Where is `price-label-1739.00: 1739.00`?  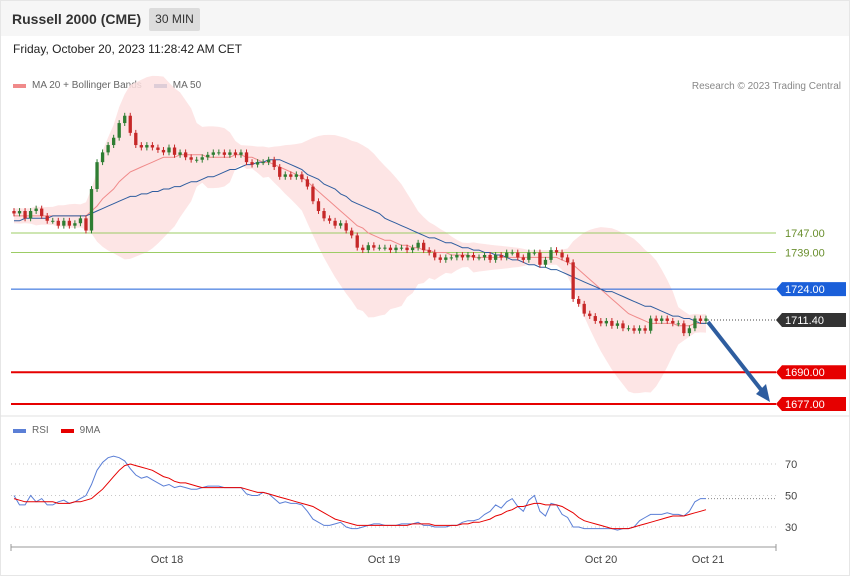 price-label-1739.00: 1739.00 is located at coordinates (805, 254).